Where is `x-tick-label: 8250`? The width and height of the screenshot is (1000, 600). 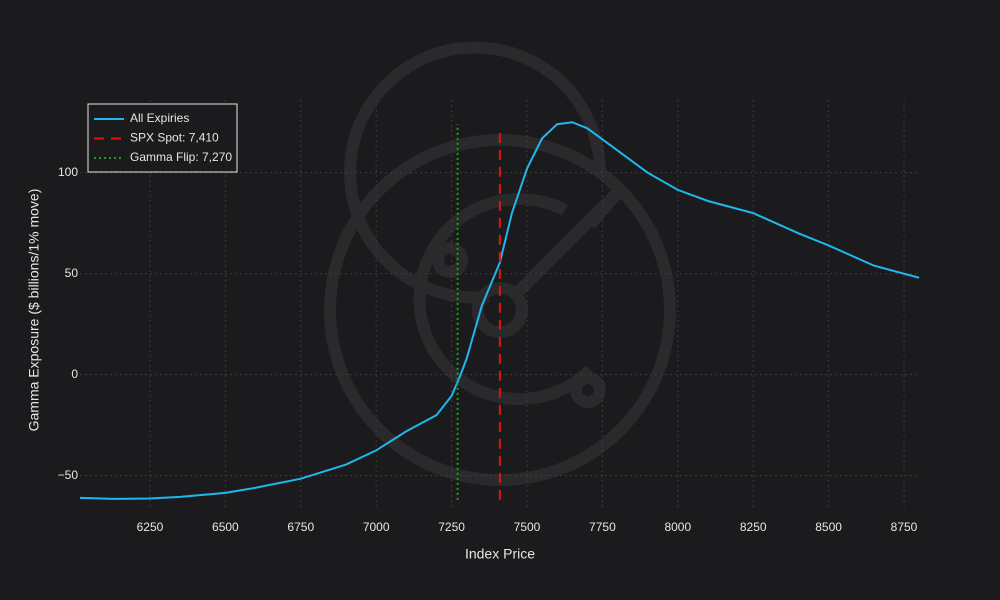
x-tick-label: 8250 is located at coordinates (753, 527).